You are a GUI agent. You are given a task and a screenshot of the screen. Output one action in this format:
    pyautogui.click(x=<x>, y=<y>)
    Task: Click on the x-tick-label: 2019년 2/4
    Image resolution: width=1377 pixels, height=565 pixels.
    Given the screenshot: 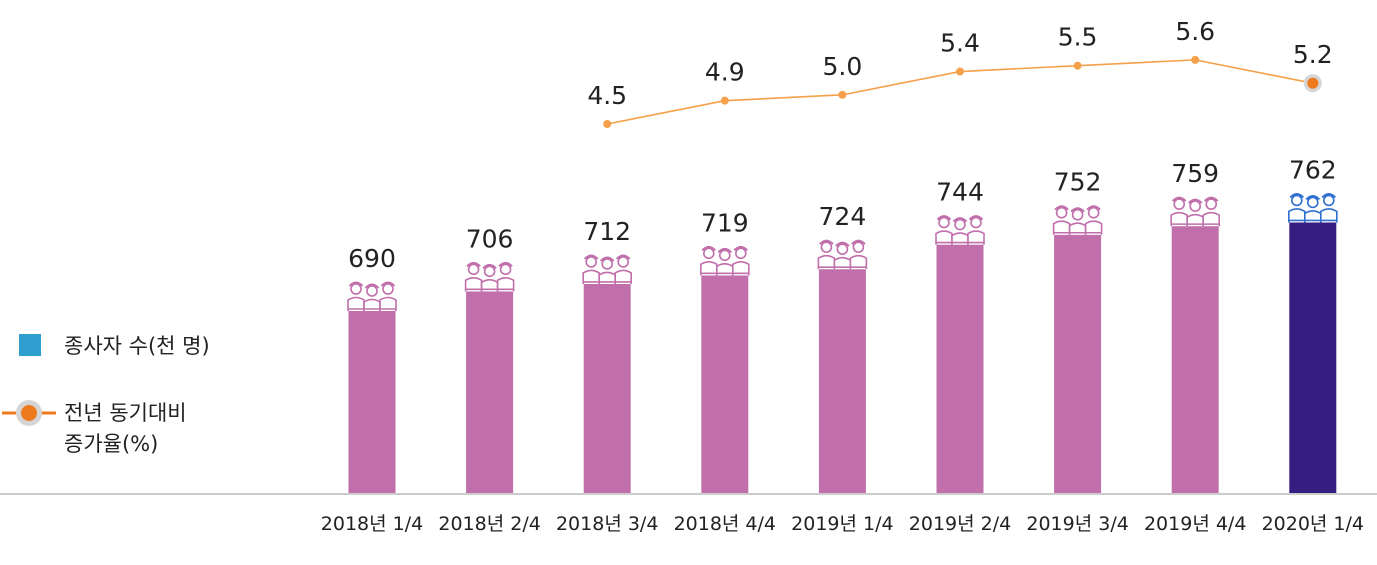 What is the action you would take?
    pyautogui.click(x=960, y=524)
    